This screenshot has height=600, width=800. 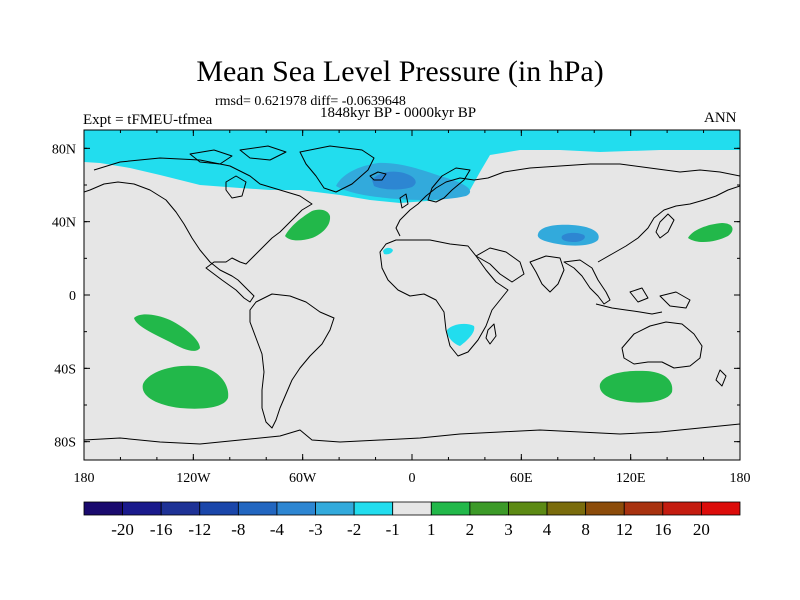 What do you see at coordinates (701, 529) in the screenshot?
I see `colorbar-label: 20` at bounding box center [701, 529].